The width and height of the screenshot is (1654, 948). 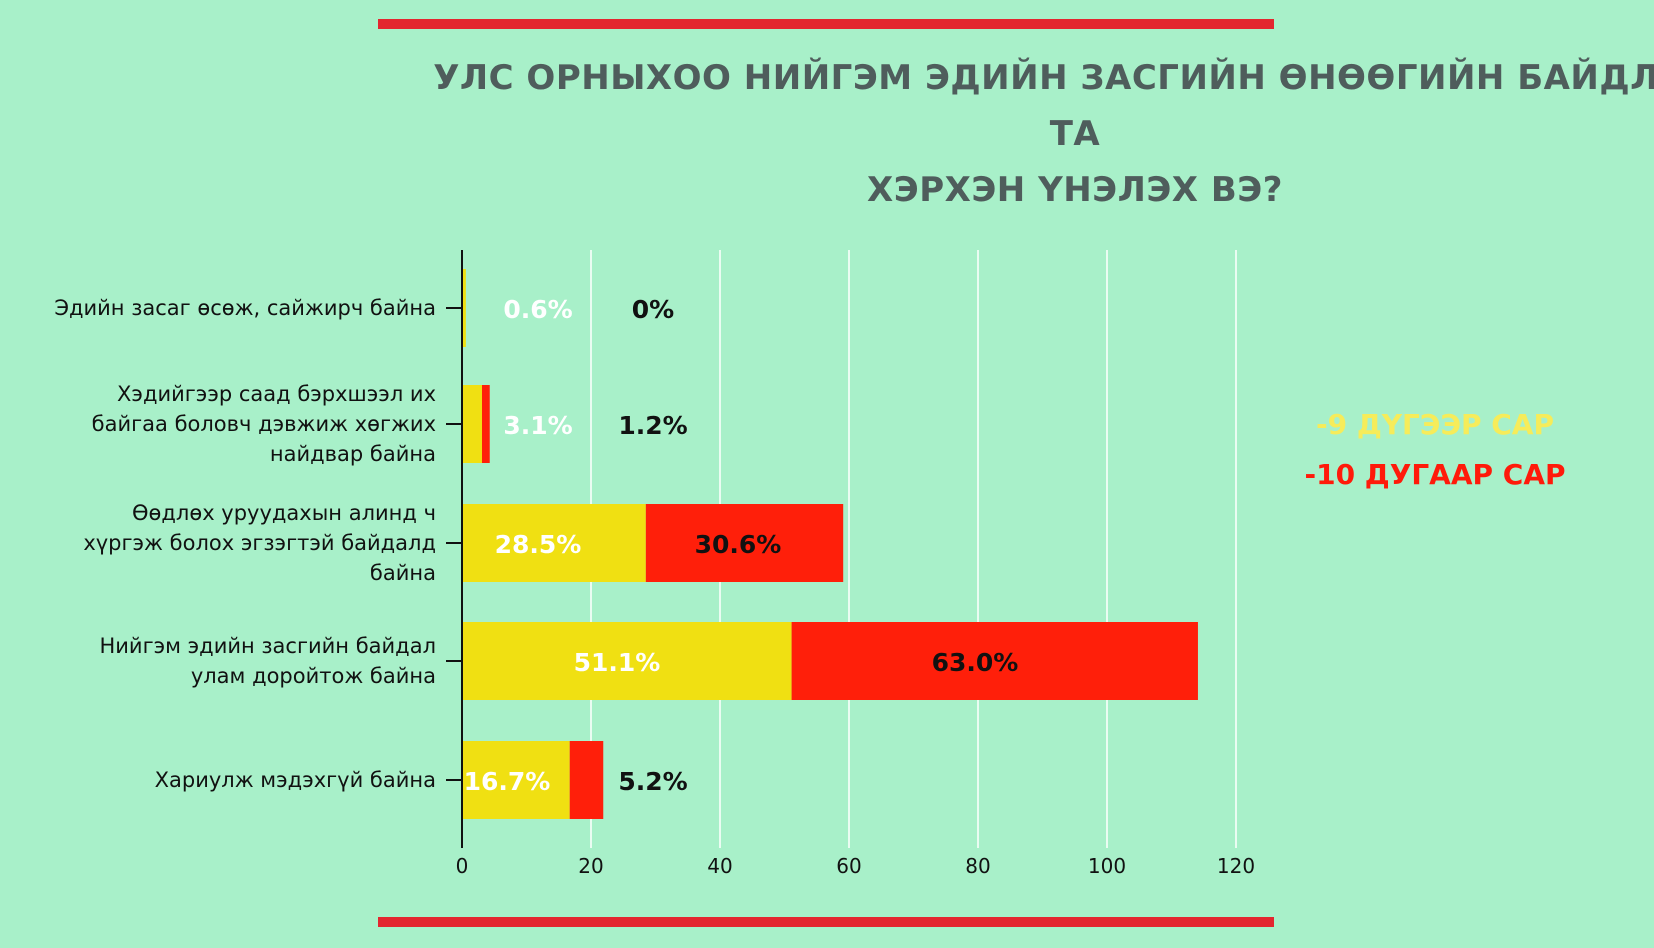 What do you see at coordinates (826, 922) in the screenshot?
I see `bottom-rule` at bounding box center [826, 922].